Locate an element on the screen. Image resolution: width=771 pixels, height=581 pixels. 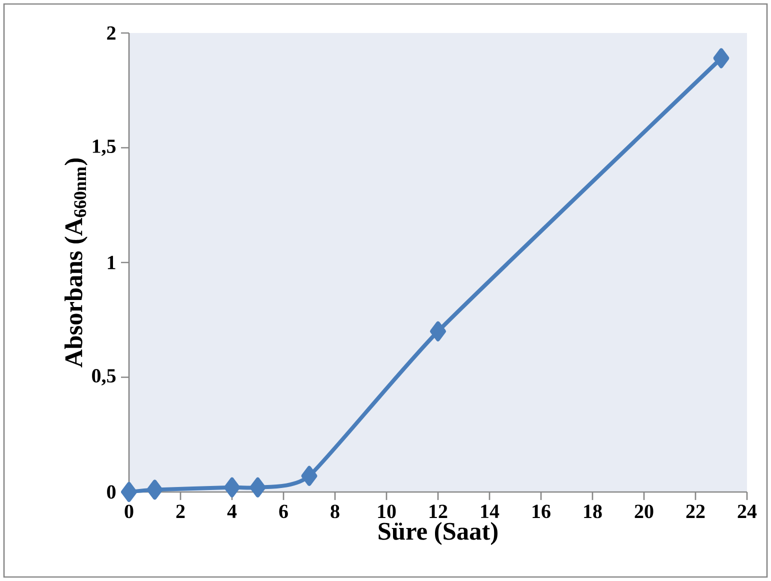
x-tick-label: 2 is located at coordinates (180, 511).